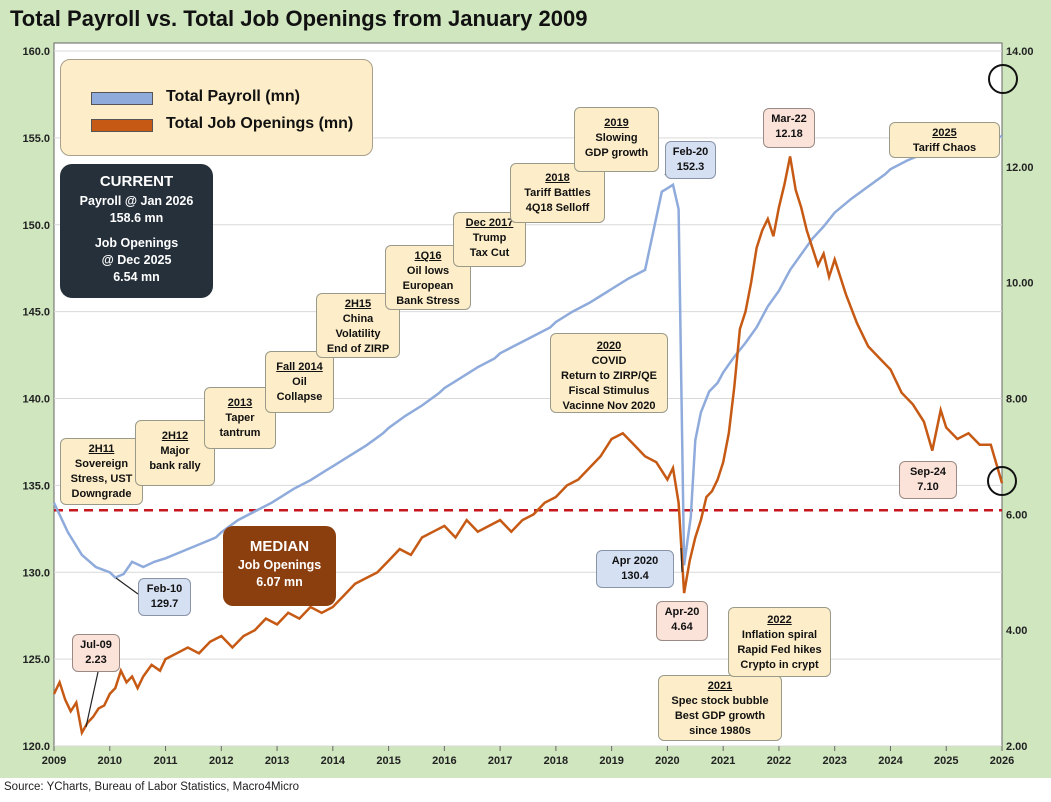 The image size is (1051, 802). Describe the element at coordinates (609, 346) in the screenshot. I see `annotation-heading: 2020` at that location.